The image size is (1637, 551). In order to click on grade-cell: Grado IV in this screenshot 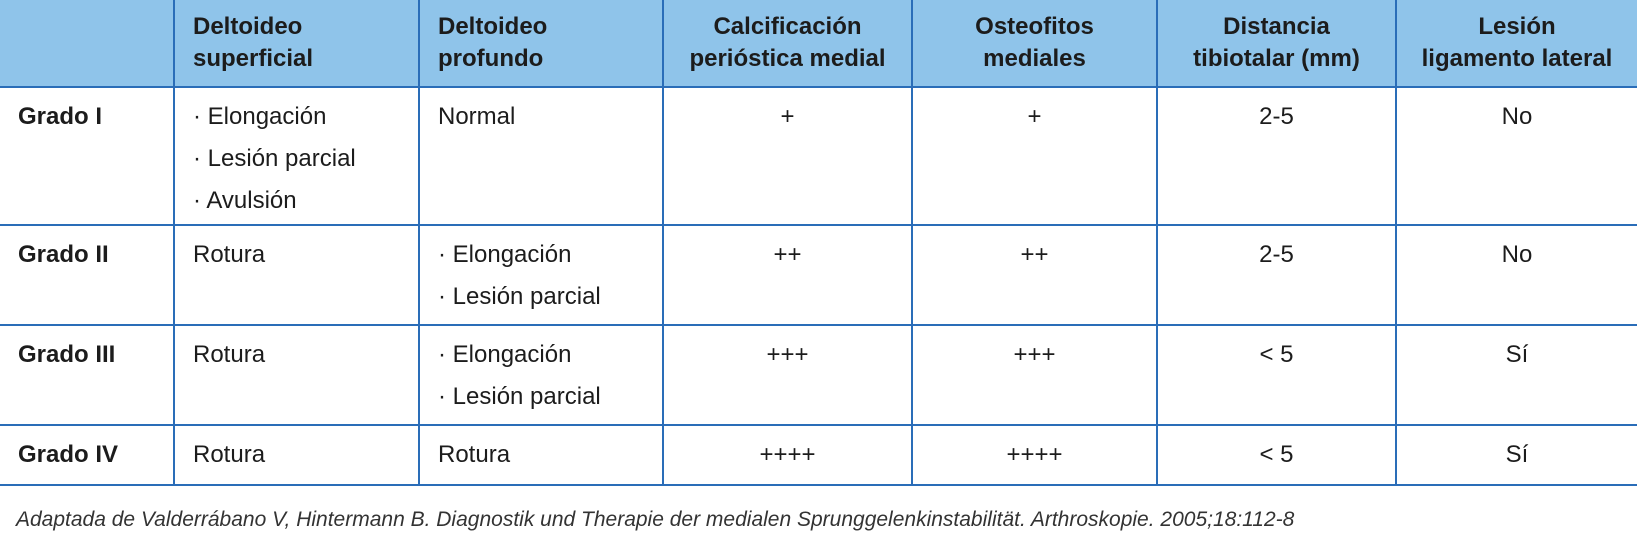, I will do `click(87, 455)`.